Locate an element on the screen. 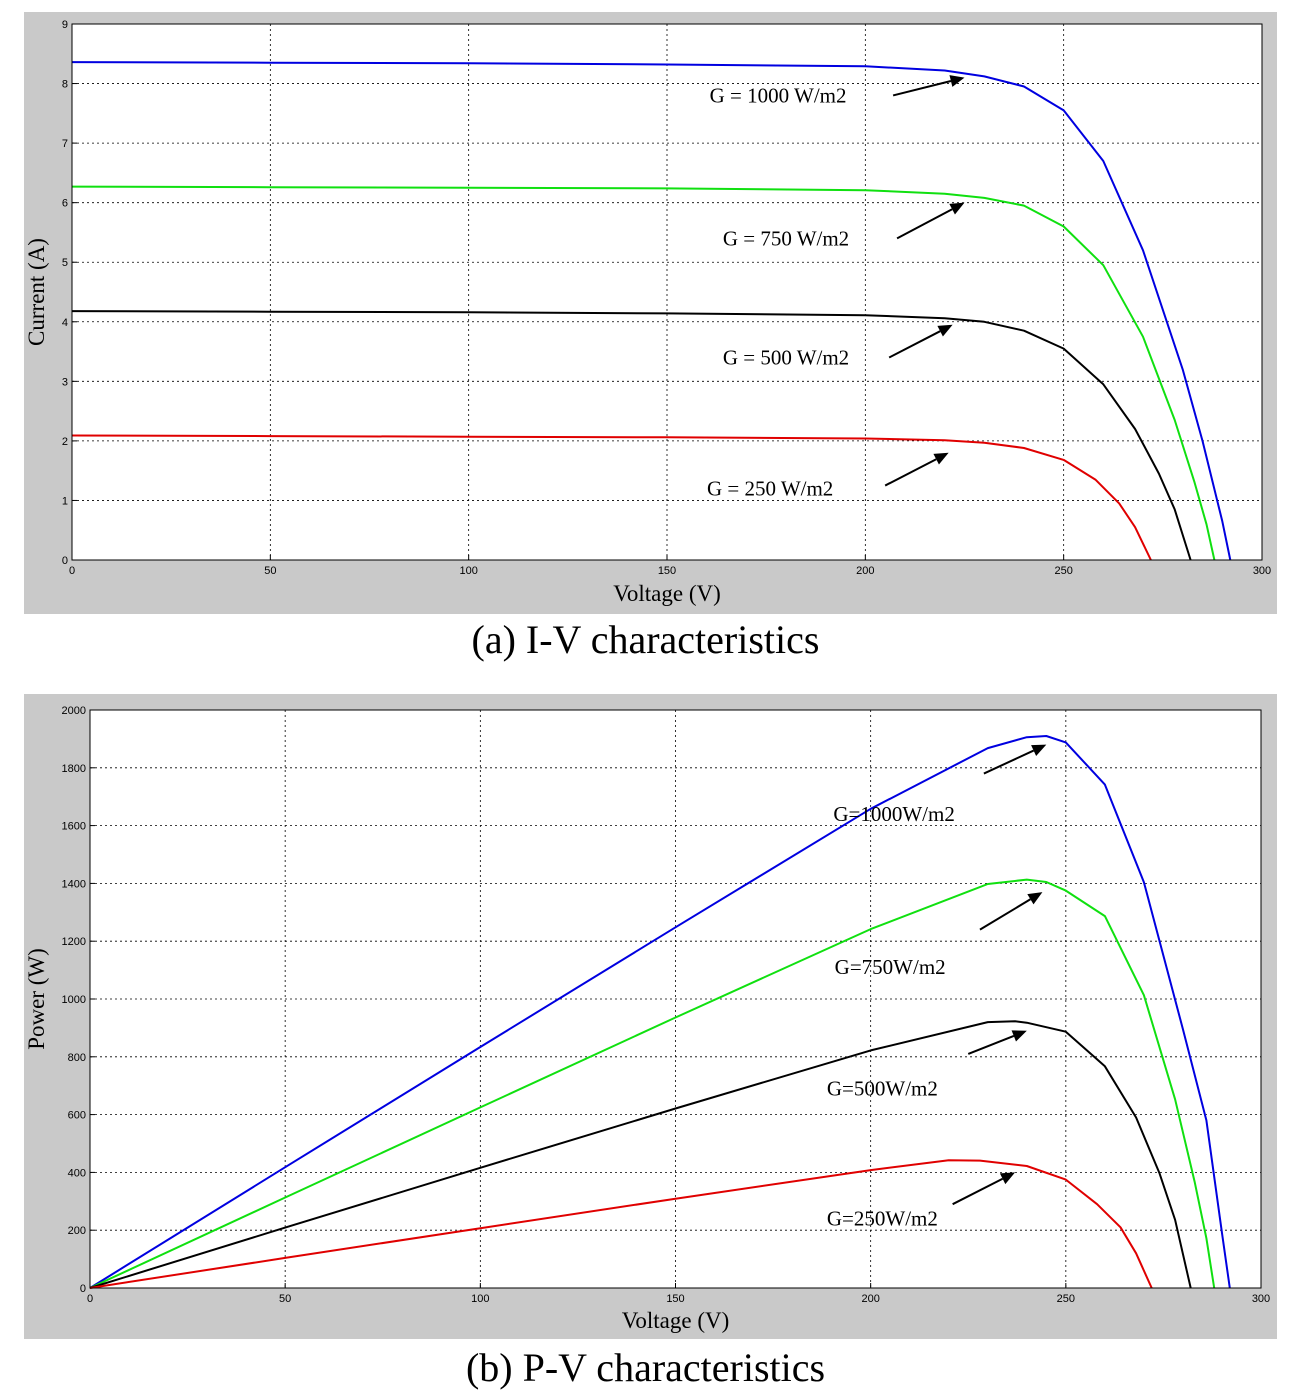 The height and width of the screenshot is (1394, 1291). y-tick-label: 9 is located at coordinates (65, 25).